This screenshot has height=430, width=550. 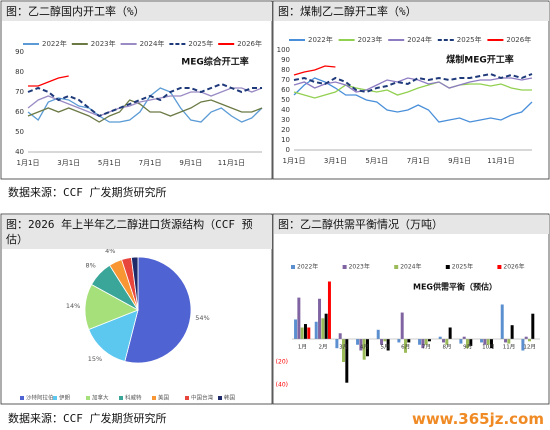 What do you see at coordinates (285, 90) in the screenshot?
I see `y-tick-label: 60` at bounding box center [285, 90].